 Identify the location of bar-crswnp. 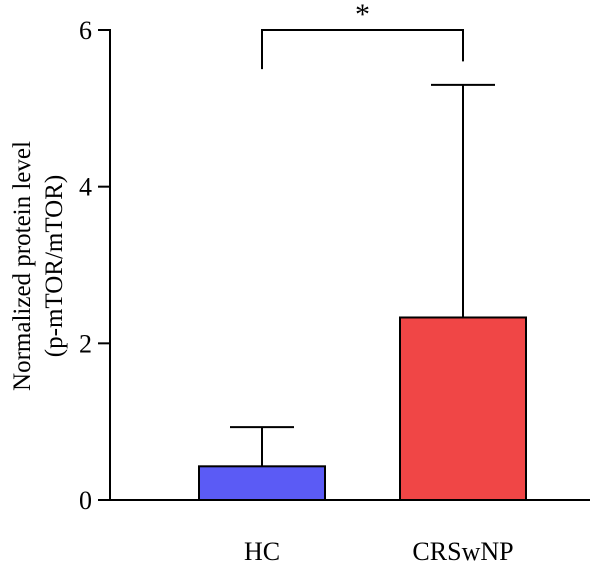
(463, 408).